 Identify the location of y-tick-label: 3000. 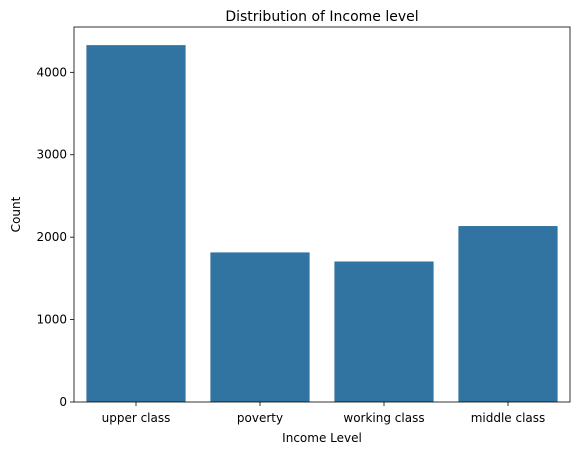
(51, 155).